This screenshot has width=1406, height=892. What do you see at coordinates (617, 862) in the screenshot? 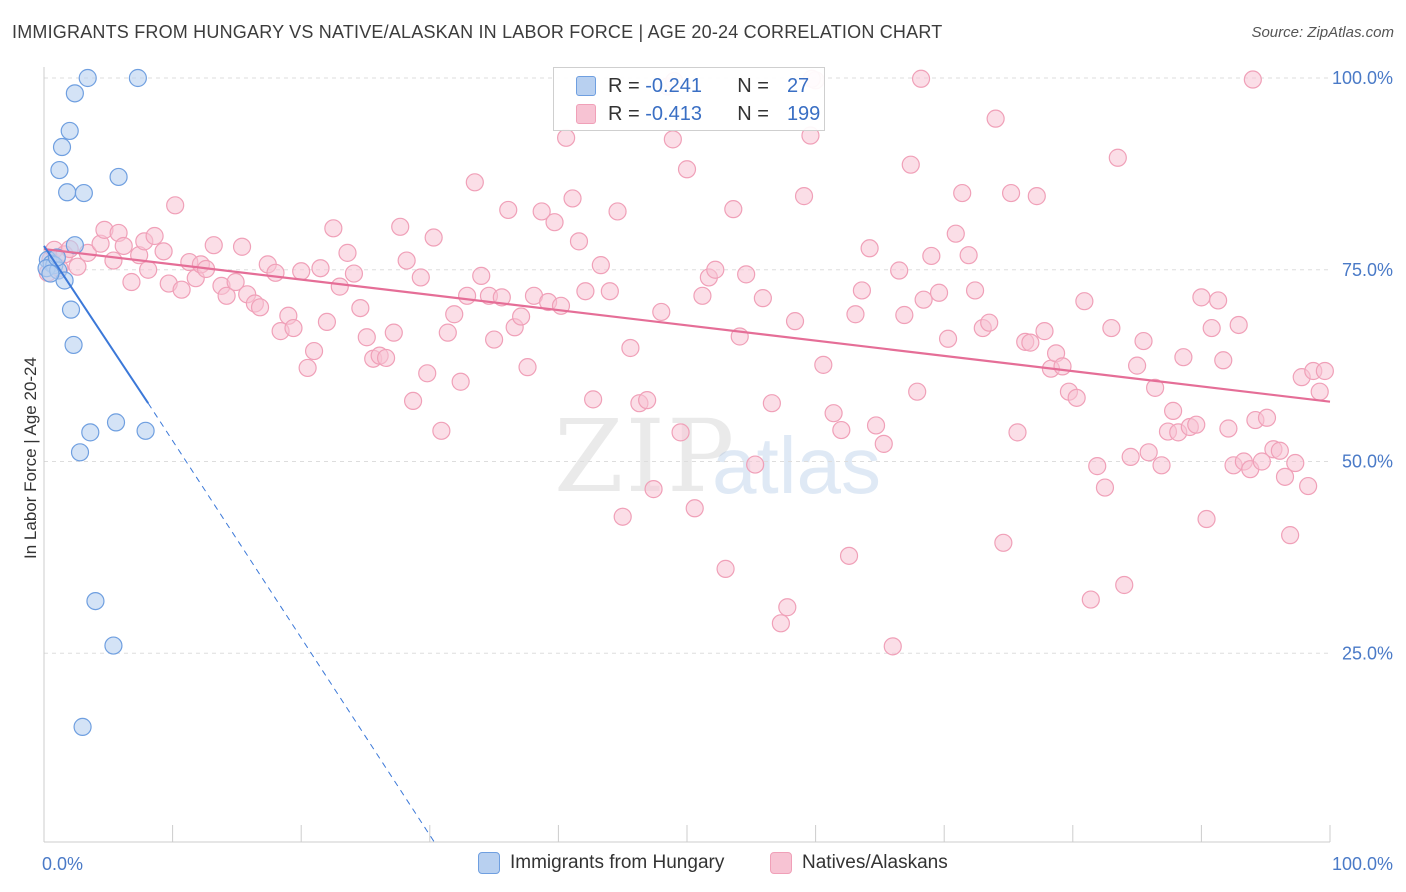
I see `bottom-legend-label-hungary: Immigrants from Hungary` at bounding box center [617, 862].